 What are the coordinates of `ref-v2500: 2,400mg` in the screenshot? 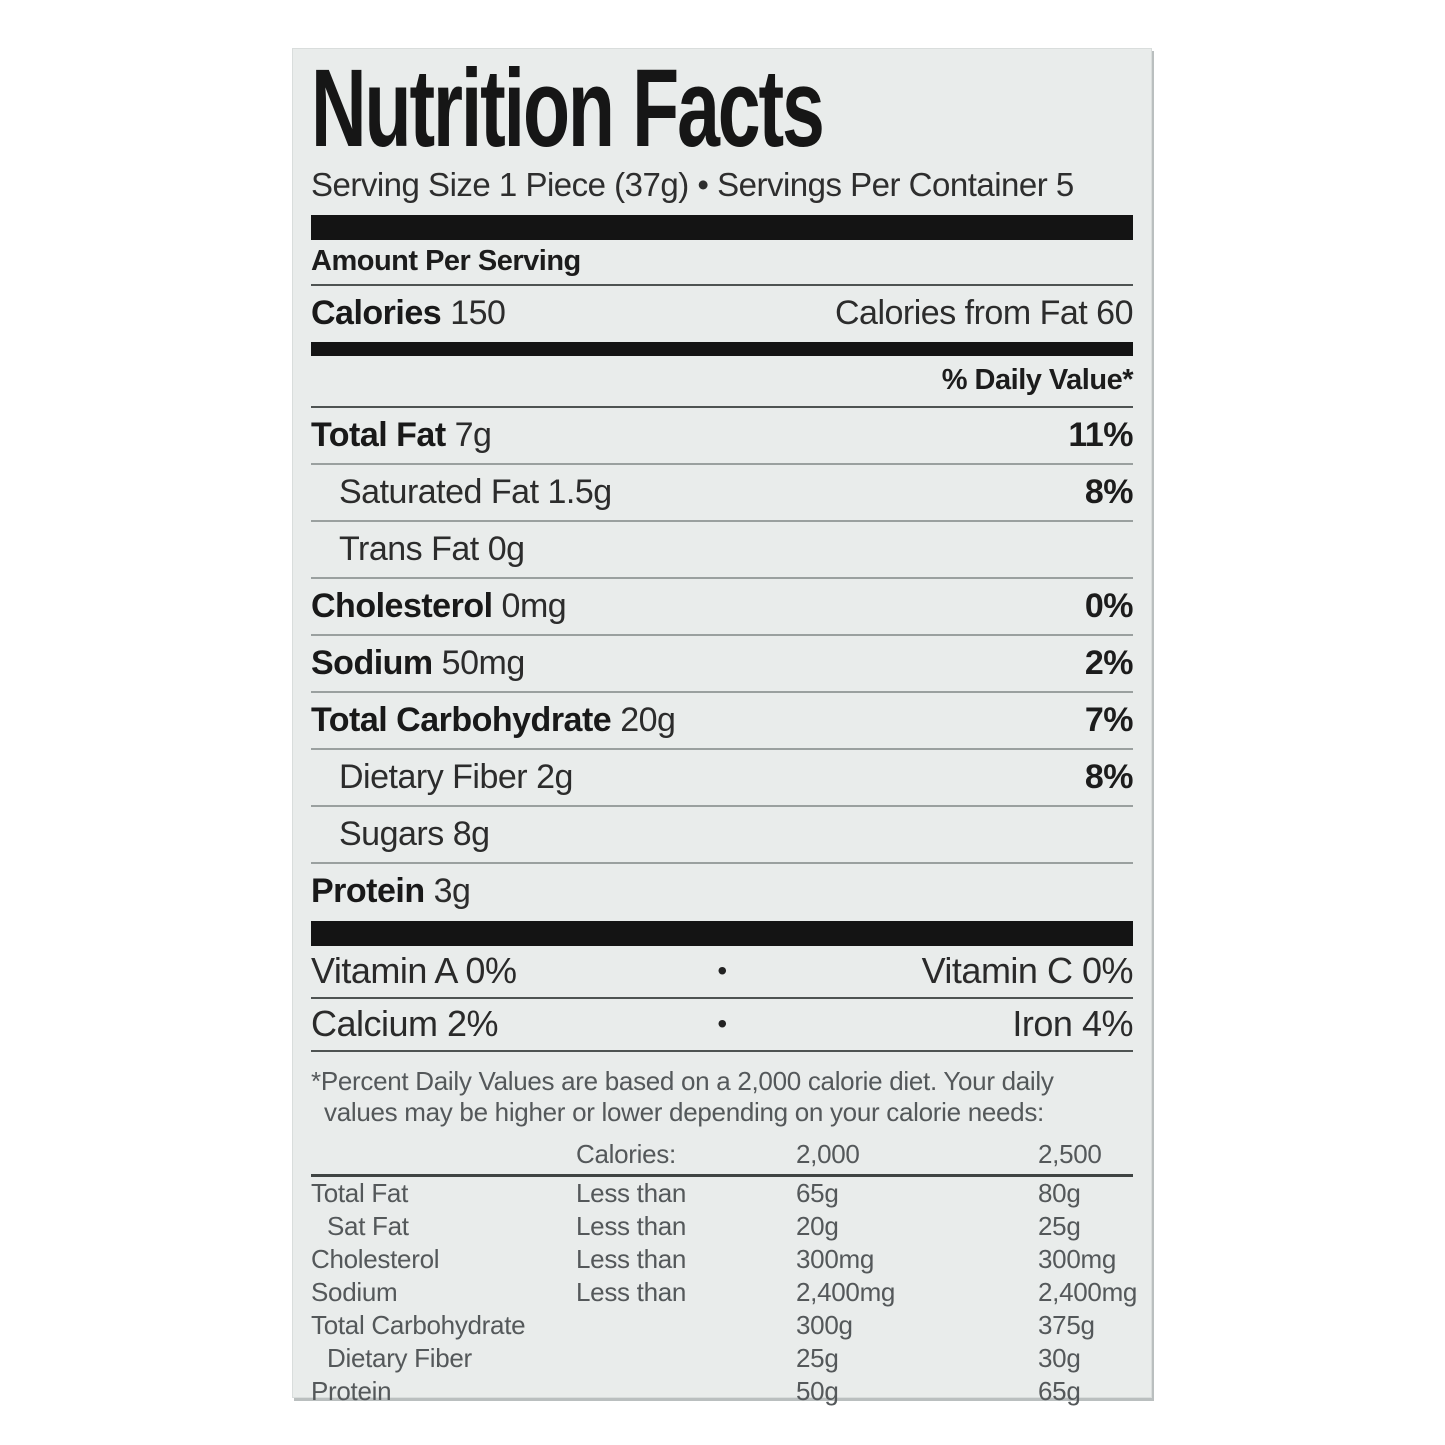 It's located at (1088, 1291).